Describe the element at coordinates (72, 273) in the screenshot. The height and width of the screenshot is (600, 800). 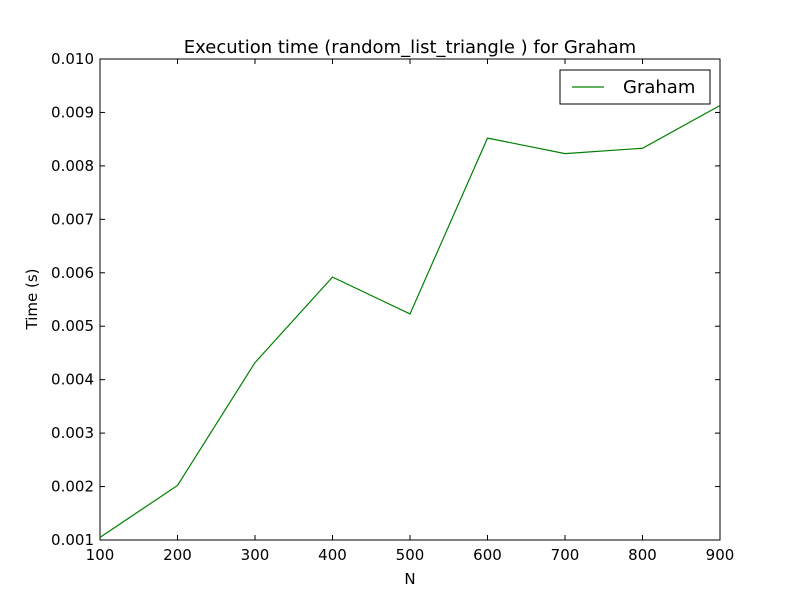
I see `y-tick-label: 0.006` at that location.